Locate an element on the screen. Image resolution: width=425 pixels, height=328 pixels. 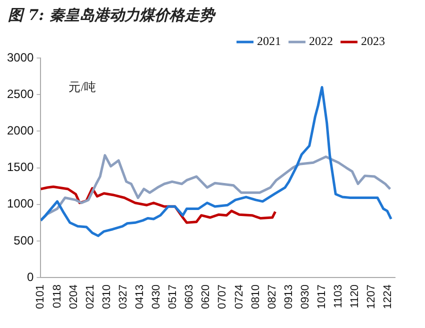
x-tick-label: 0118 is located at coordinates (57, 296).